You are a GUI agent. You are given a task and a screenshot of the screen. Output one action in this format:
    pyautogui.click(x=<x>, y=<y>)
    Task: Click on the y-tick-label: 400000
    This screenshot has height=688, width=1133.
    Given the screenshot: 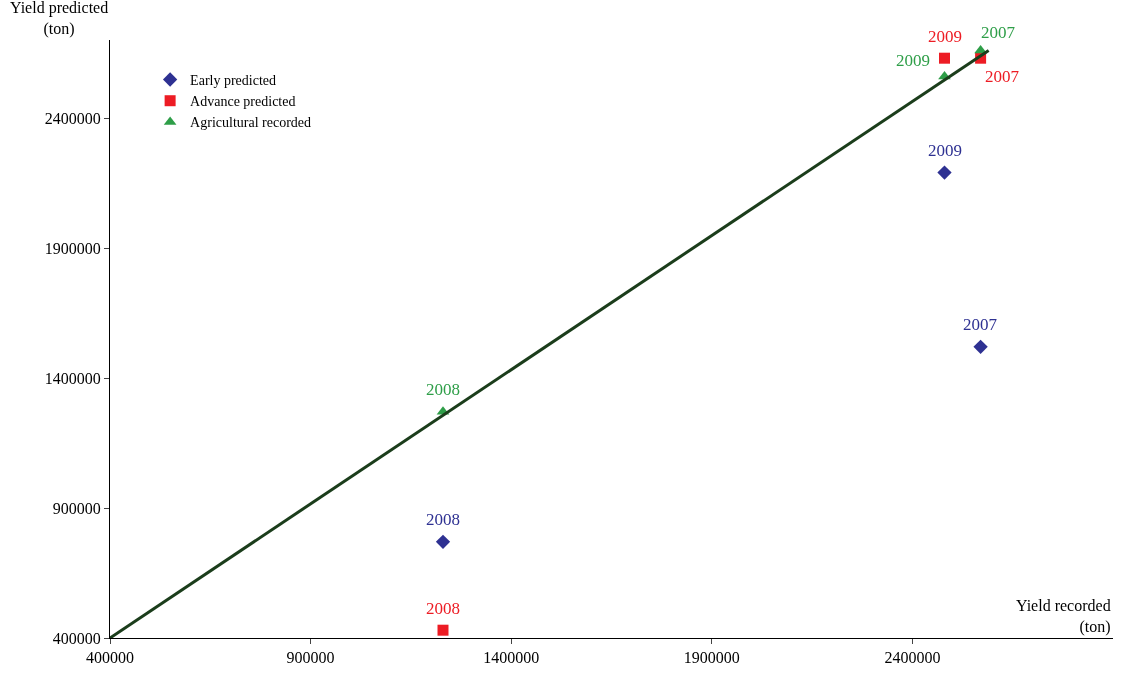 What is the action you would take?
    pyautogui.click(x=76, y=638)
    